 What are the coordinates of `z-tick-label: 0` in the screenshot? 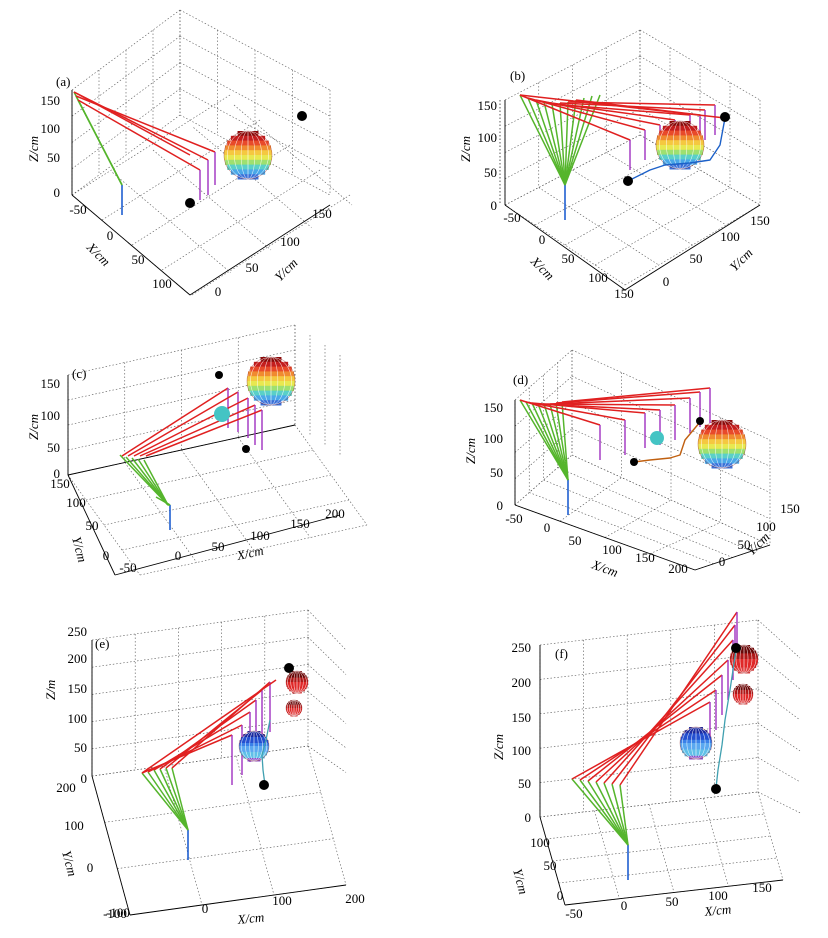 It's located at (500, 505).